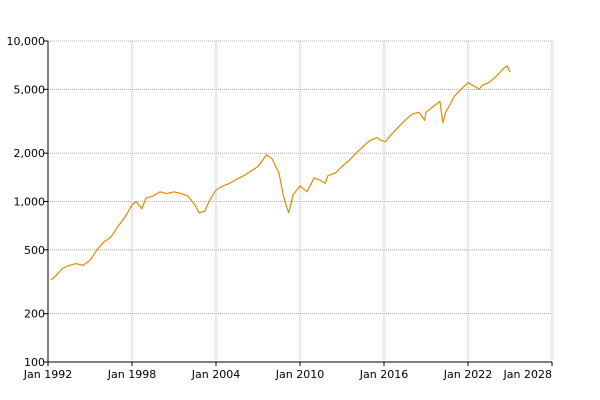 This screenshot has height=400, width=600. What do you see at coordinates (383, 374) in the screenshot?
I see `x-tick-label: Jan 2016` at bounding box center [383, 374].